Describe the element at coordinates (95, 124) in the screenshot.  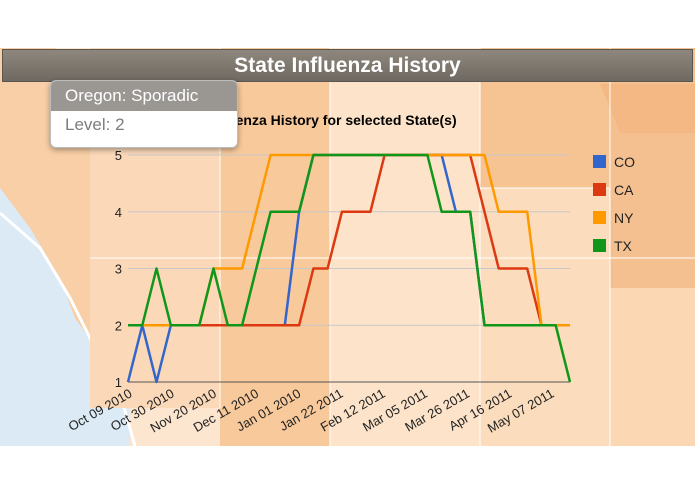
I see `tooltip-level-label: Level: 2` at that location.